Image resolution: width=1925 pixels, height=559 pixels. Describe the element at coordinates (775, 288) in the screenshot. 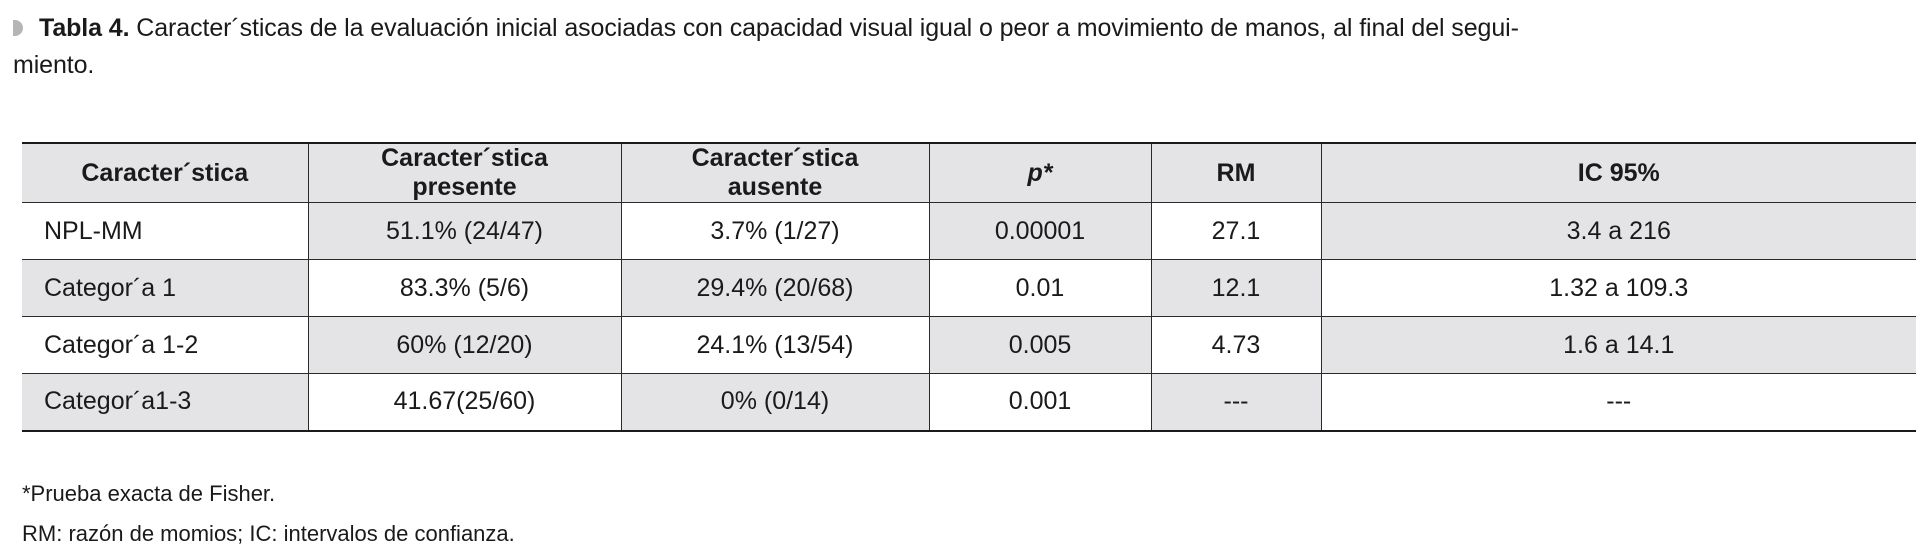

I see `table-cell: 29.4% (20/68)` at that location.